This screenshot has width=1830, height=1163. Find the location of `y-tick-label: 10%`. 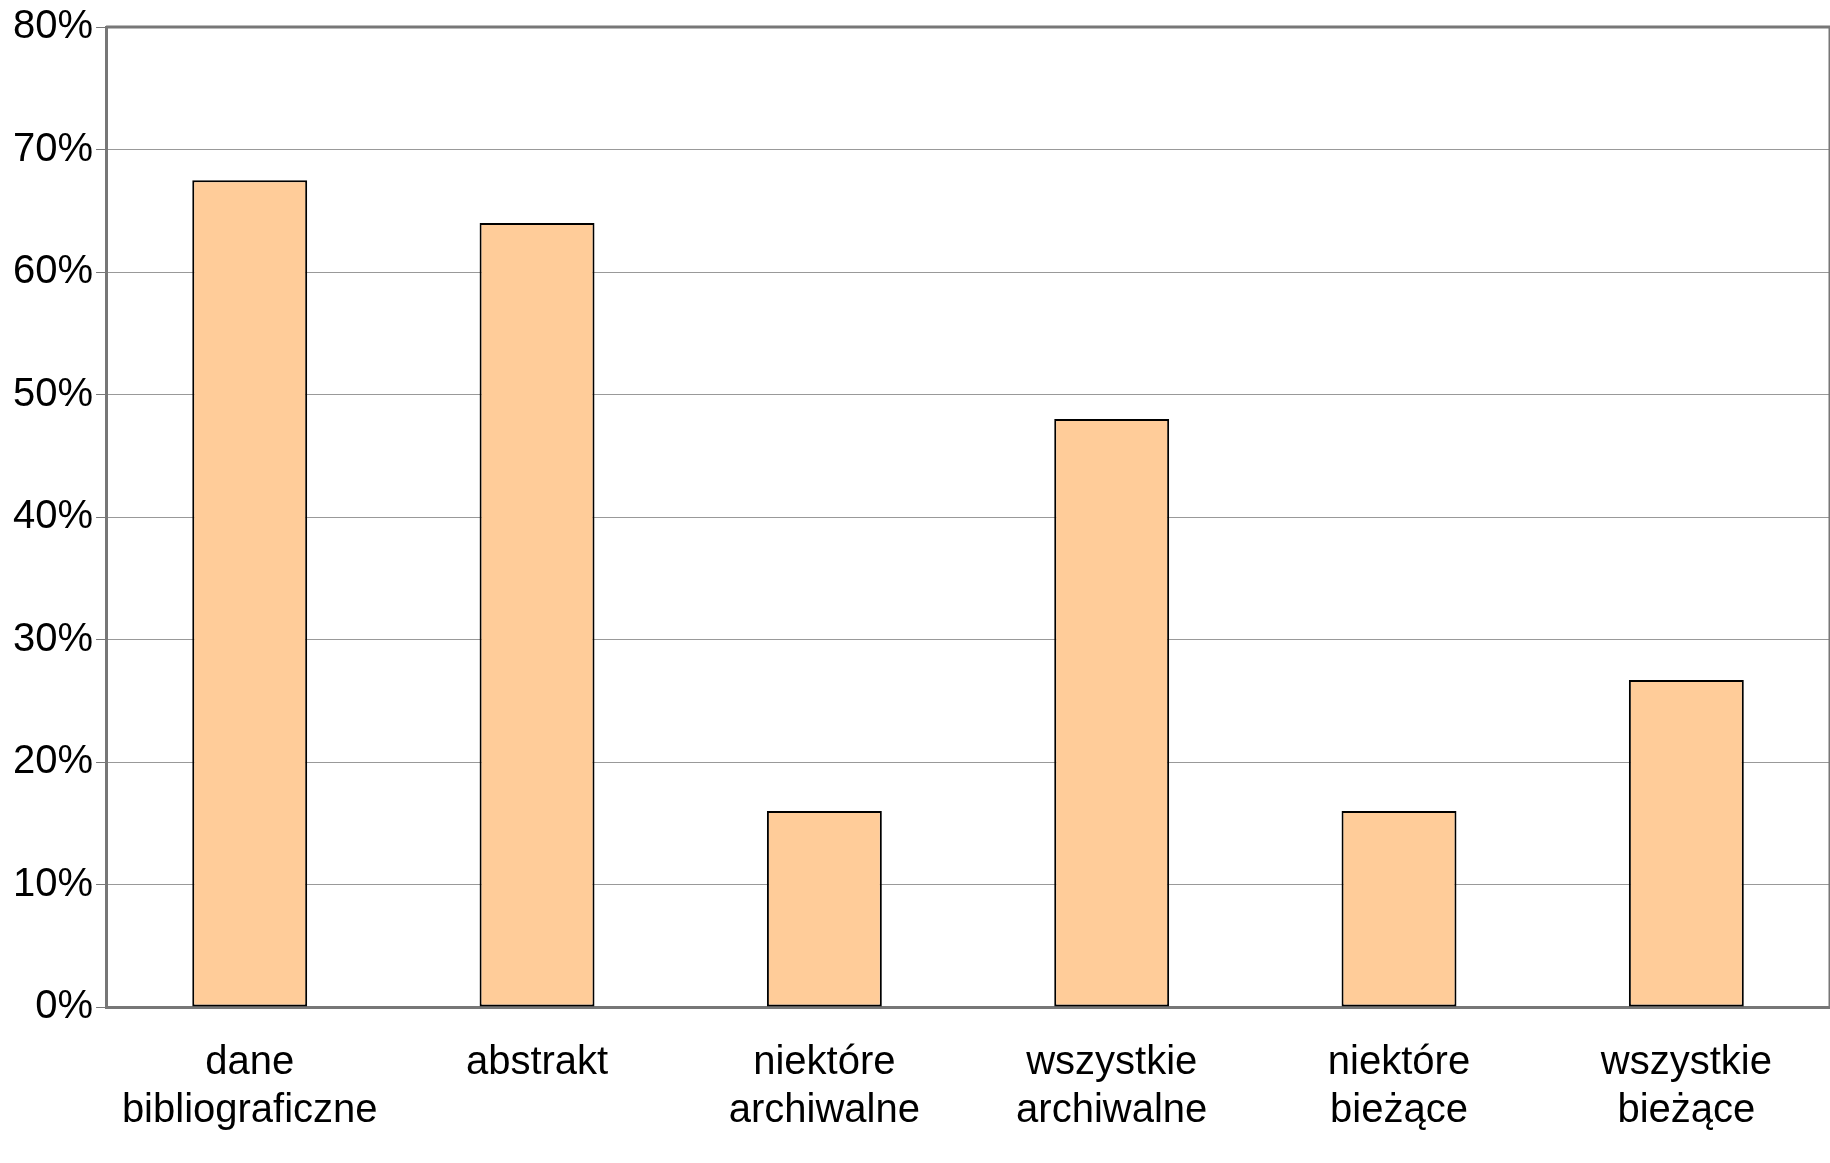

y-tick-label: 10% is located at coordinates (53, 881).